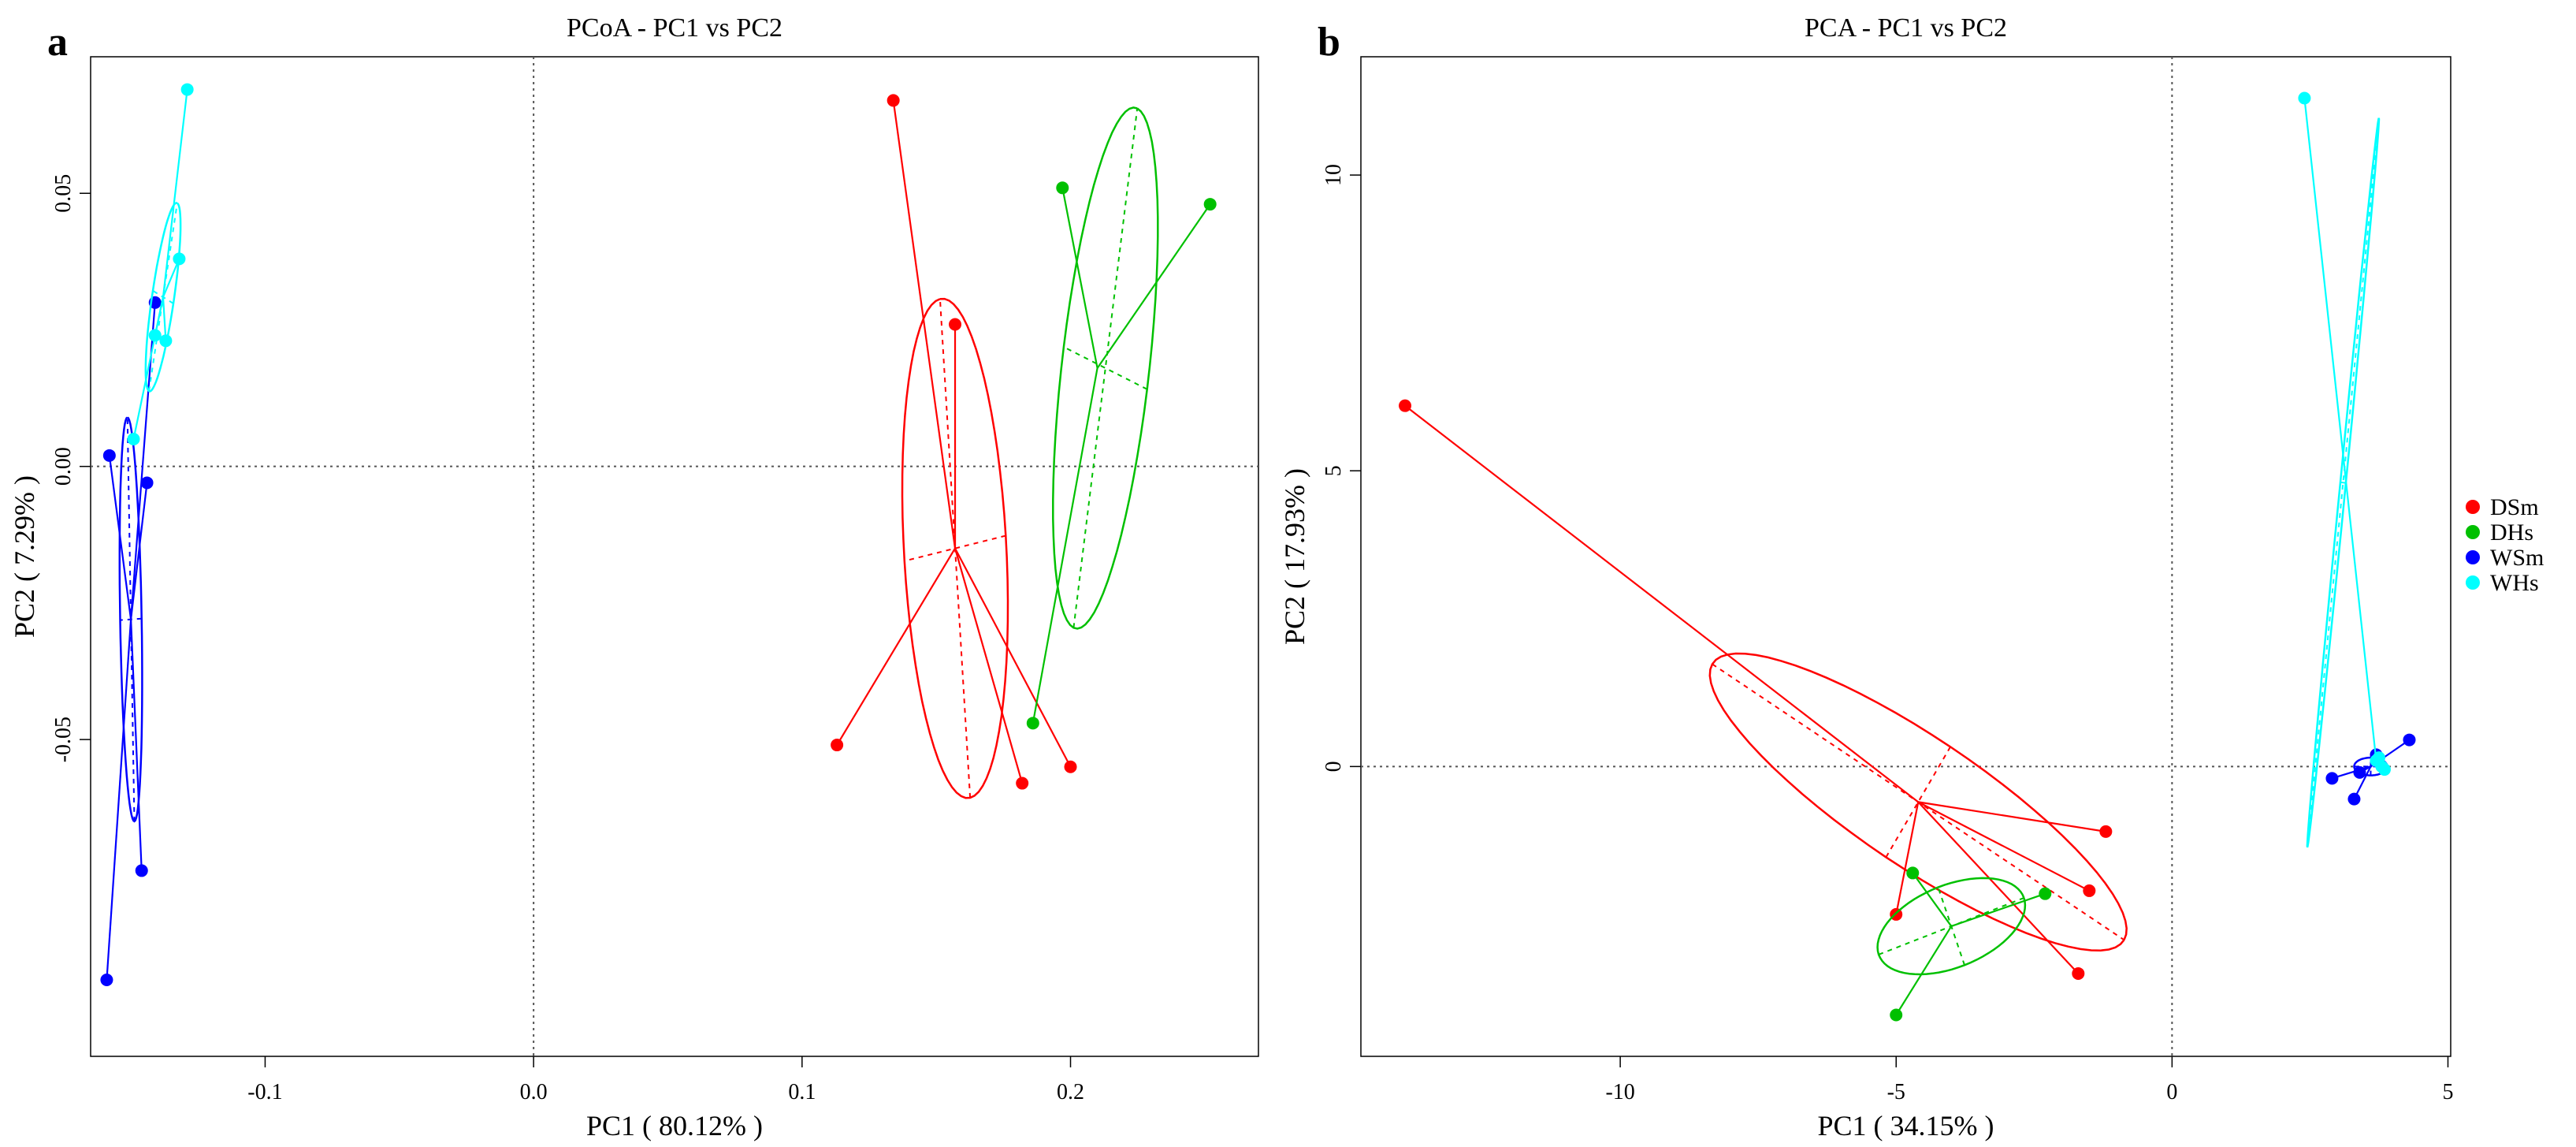 This screenshot has height=1147, width=2576. I want to click on ellipse-minor-axis-DHs, so click(1105, 368).